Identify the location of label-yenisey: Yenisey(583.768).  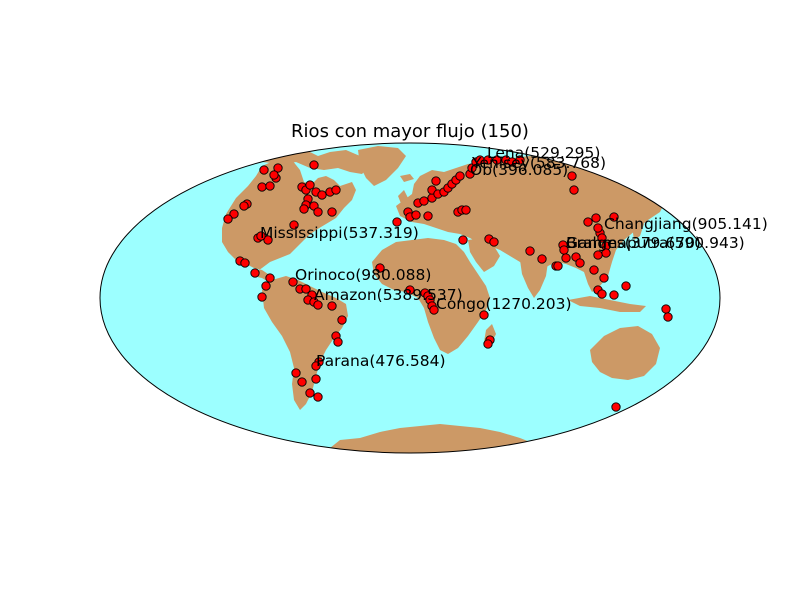
(538, 163).